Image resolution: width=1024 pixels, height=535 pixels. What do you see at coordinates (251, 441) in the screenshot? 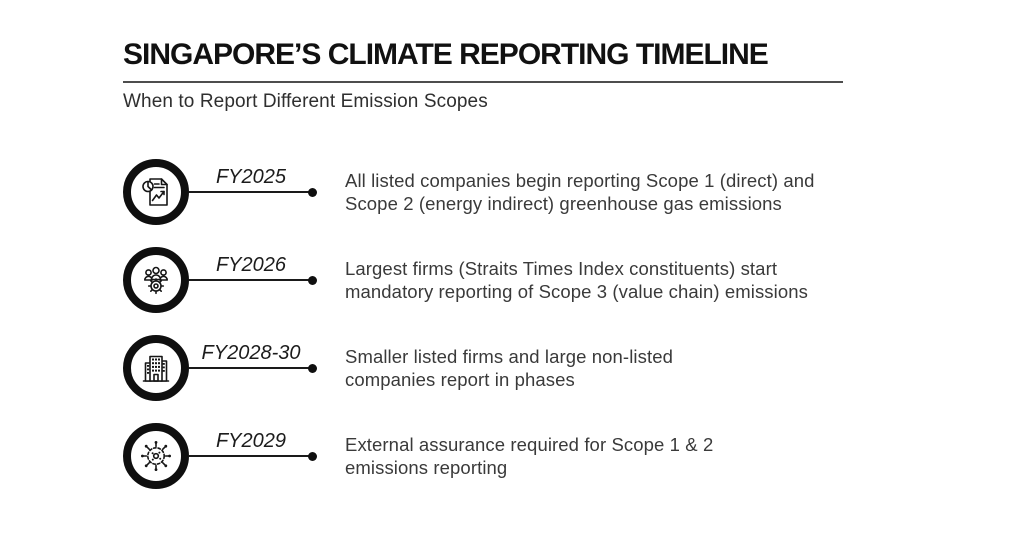
I see `fiscal-year-label: FY2029` at bounding box center [251, 441].